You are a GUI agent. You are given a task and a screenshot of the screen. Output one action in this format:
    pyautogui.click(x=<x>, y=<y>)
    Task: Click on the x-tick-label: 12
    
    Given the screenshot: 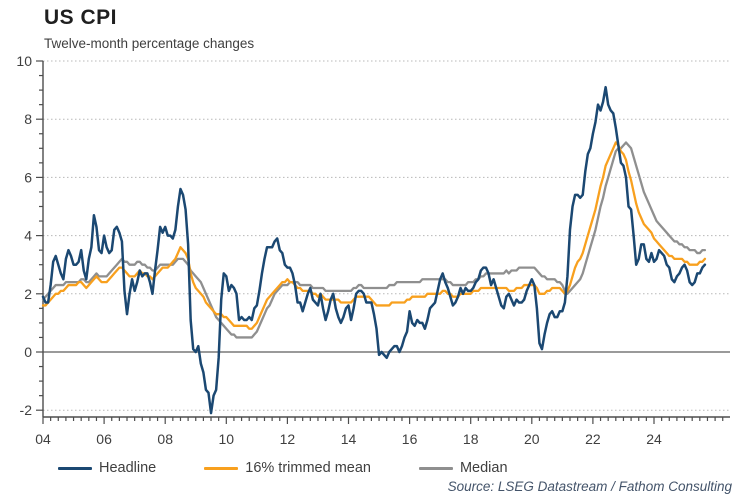 What is the action you would take?
    pyautogui.click(x=288, y=439)
    